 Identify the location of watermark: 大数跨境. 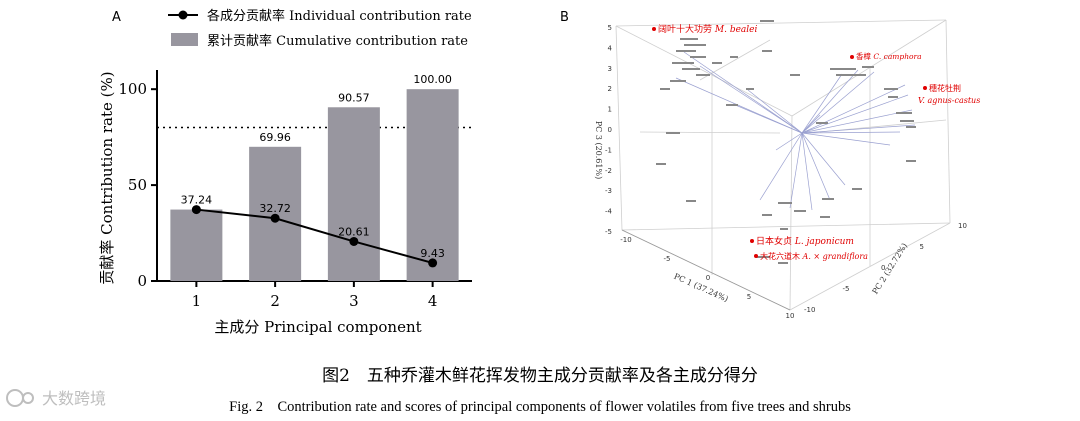
(56, 398).